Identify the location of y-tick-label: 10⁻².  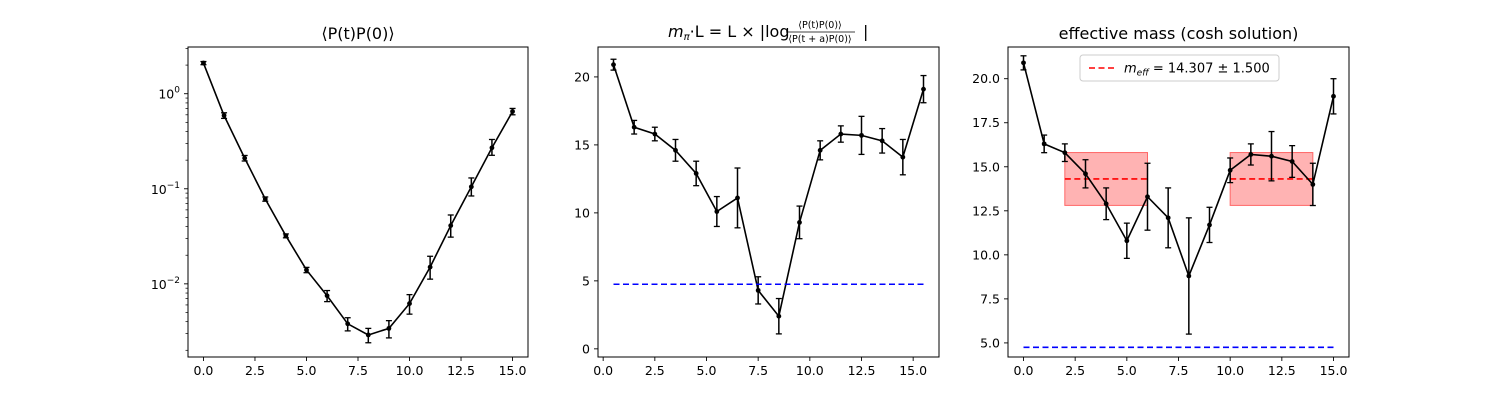
(165, 284).